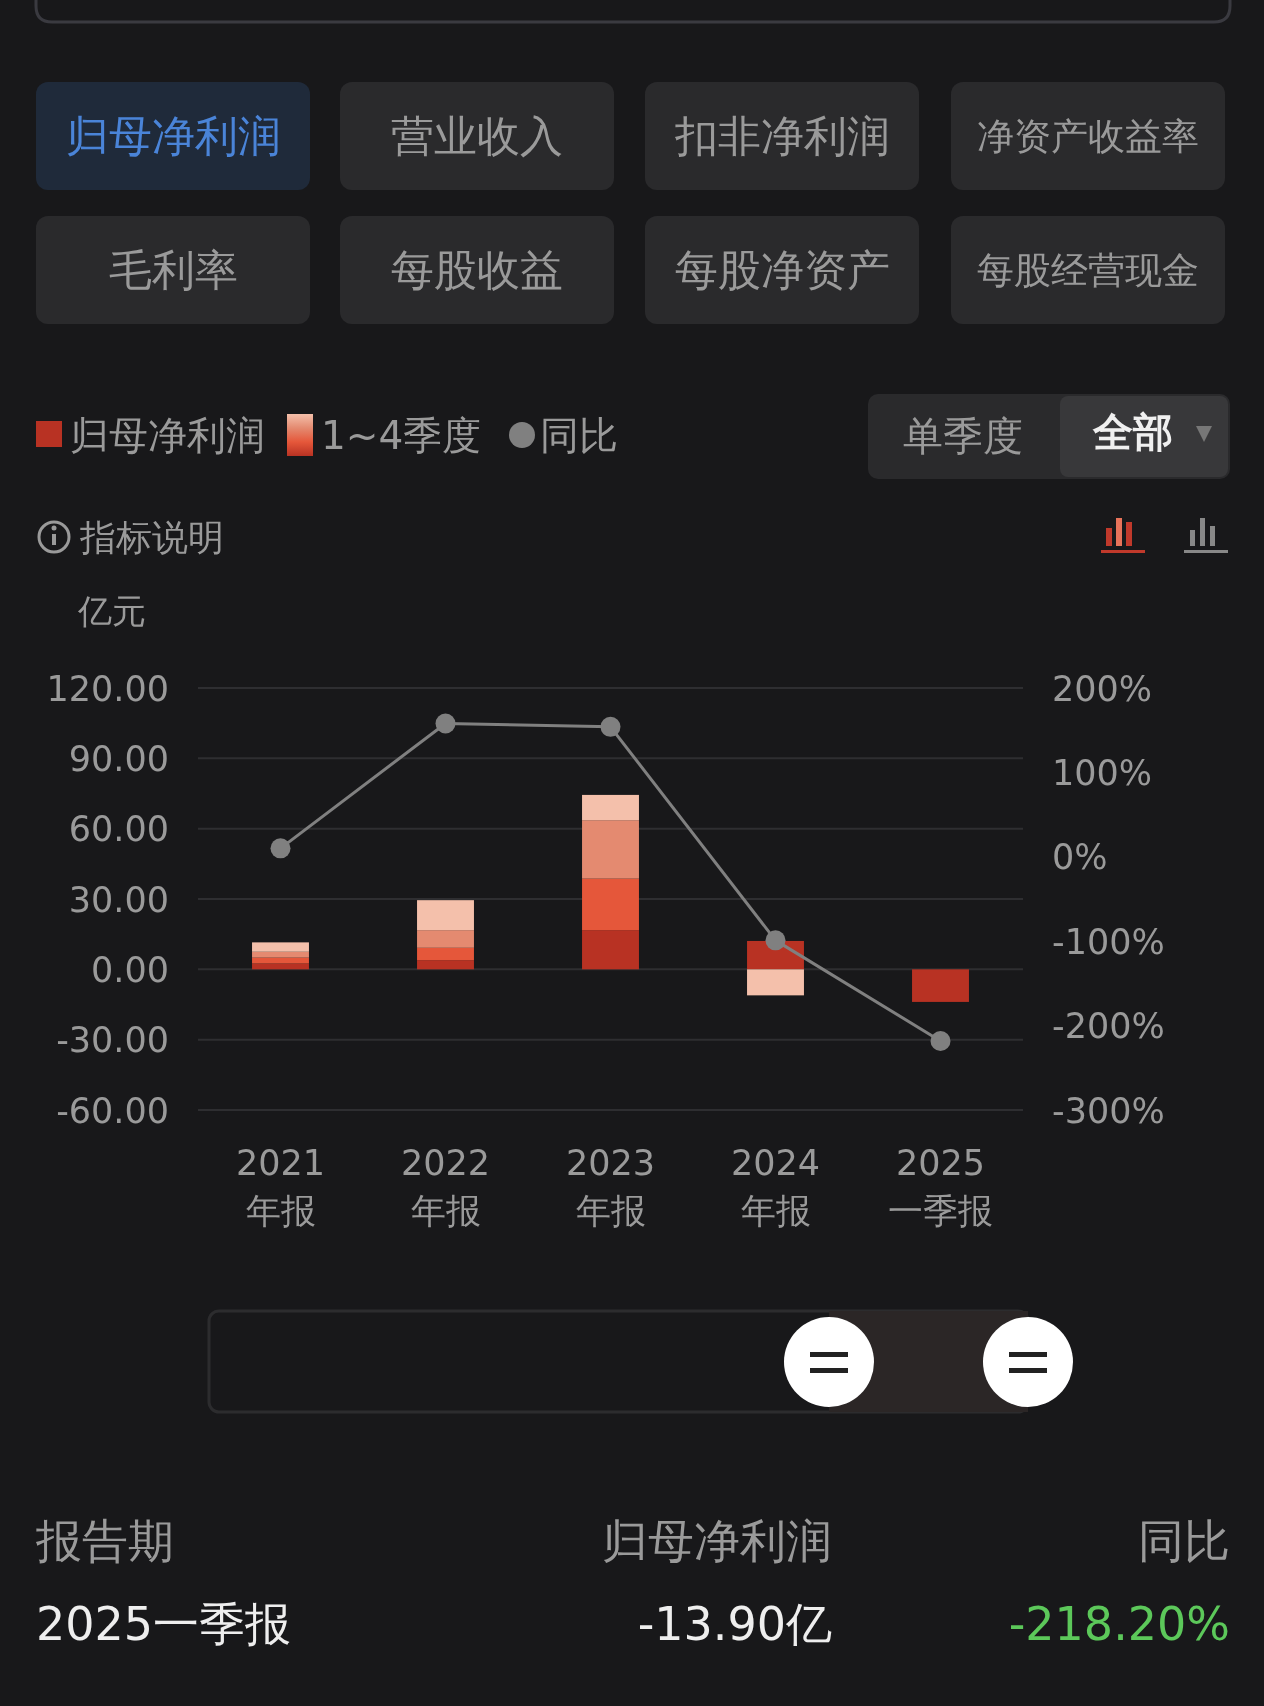 This screenshot has width=1264, height=1706. Describe the element at coordinates (164, 1623) in the screenshot. I see `text: 2025一季报` at that location.